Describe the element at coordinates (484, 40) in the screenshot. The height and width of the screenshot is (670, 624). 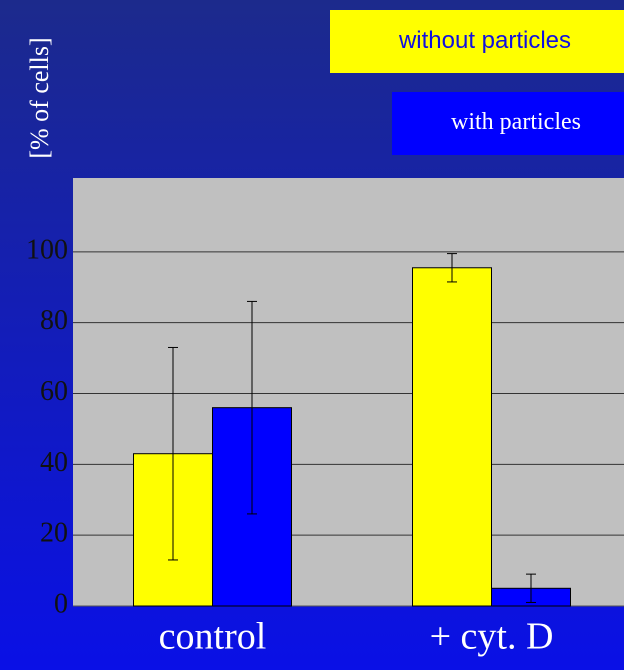
I see `legend-label: without particles` at that location.